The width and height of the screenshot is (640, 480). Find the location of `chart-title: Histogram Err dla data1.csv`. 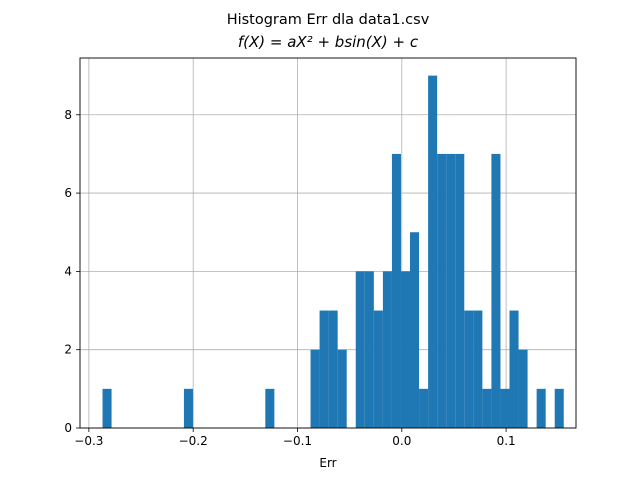

chart-title: Histogram Err dla data1.csv is located at coordinates (328, 20).